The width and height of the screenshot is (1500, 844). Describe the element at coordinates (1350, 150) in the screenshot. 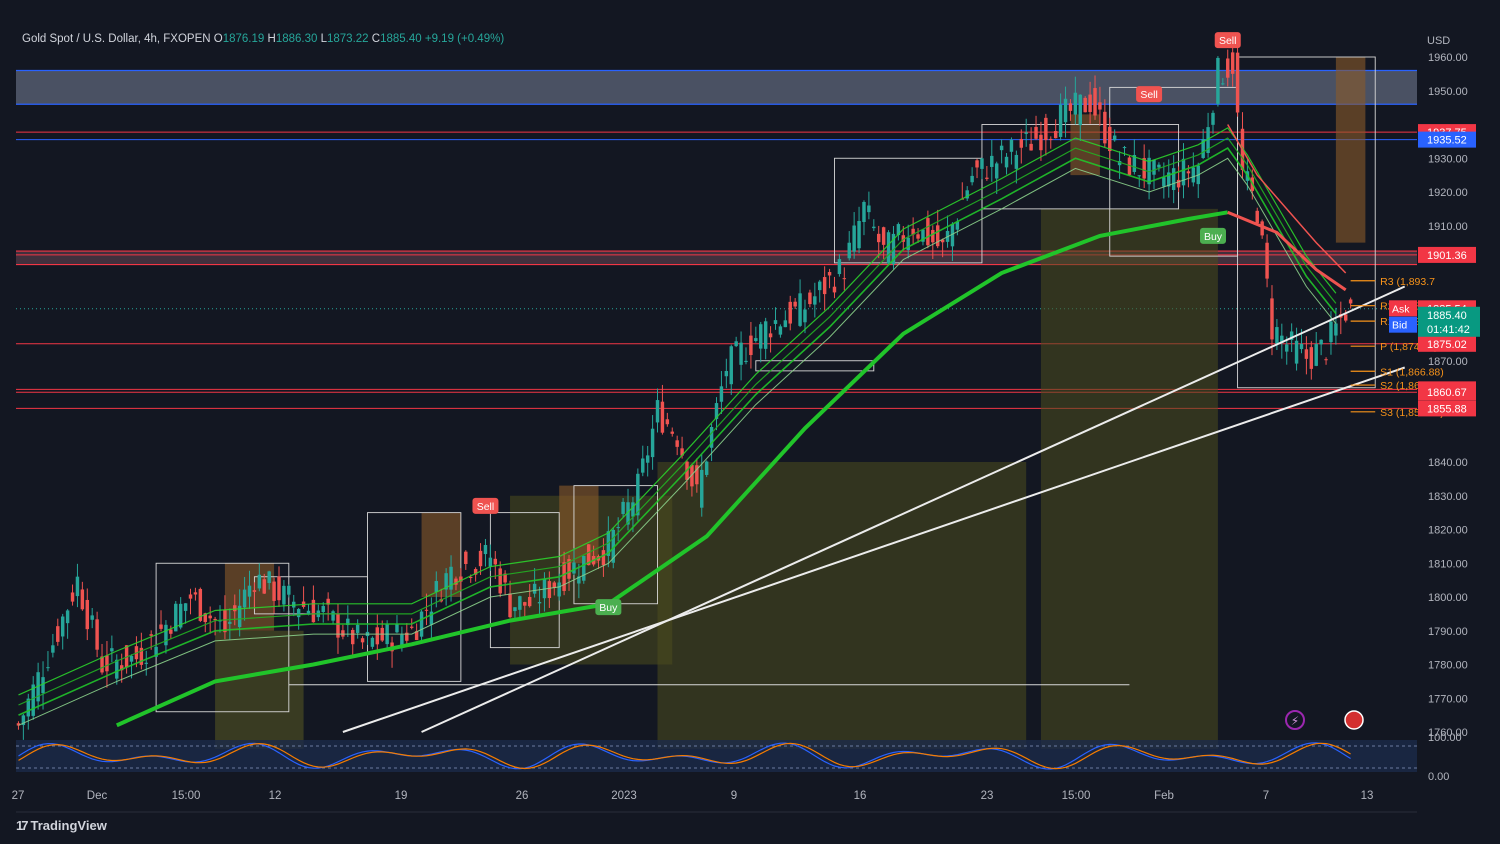

I see `supply-zone` at that location.